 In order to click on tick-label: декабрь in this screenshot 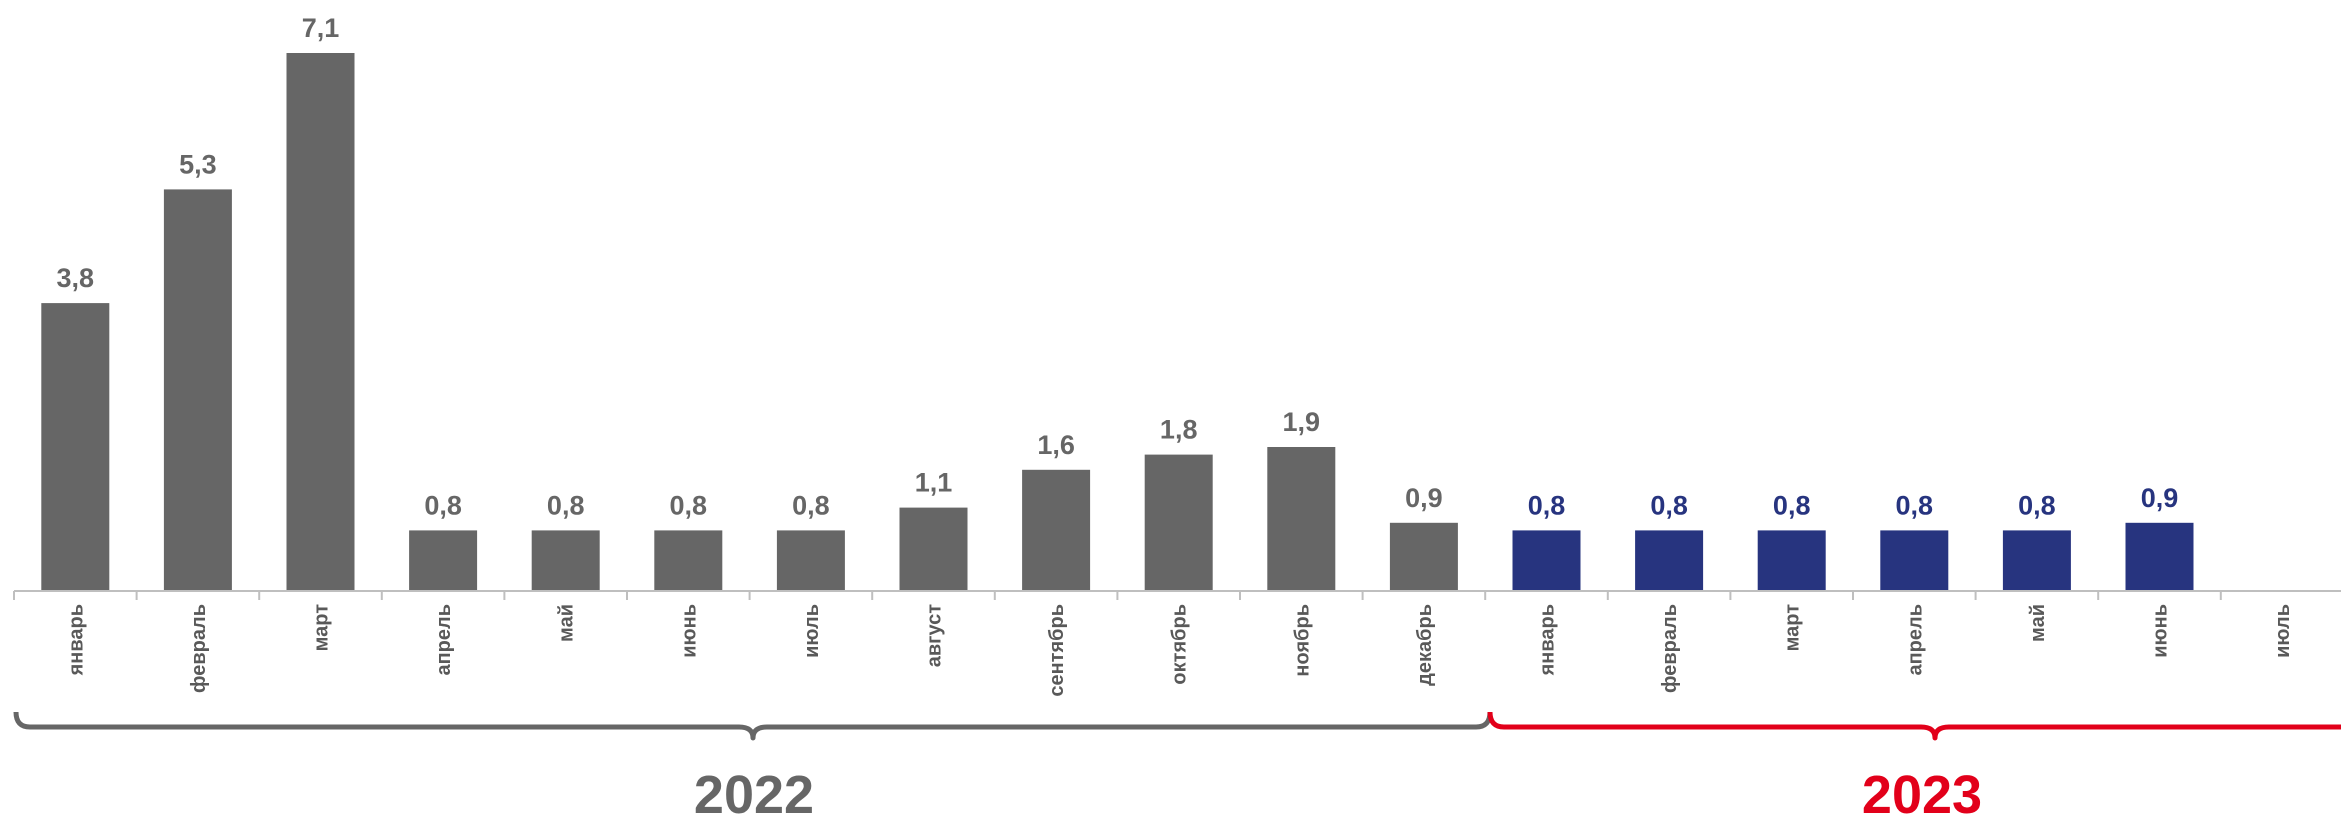, I will do `click(1425, 645)`.